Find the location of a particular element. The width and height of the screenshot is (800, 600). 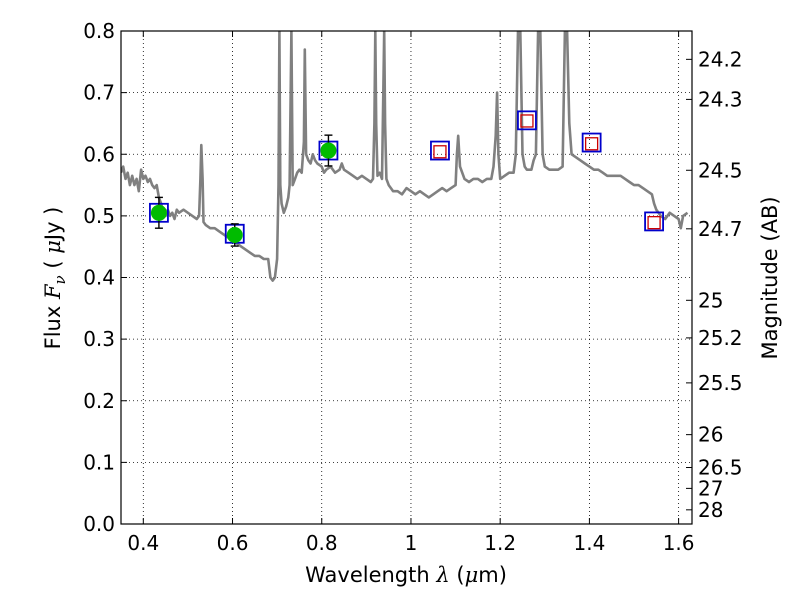

y2-axis-label: Magnitude (AB) is located at coordinates (770, 277).